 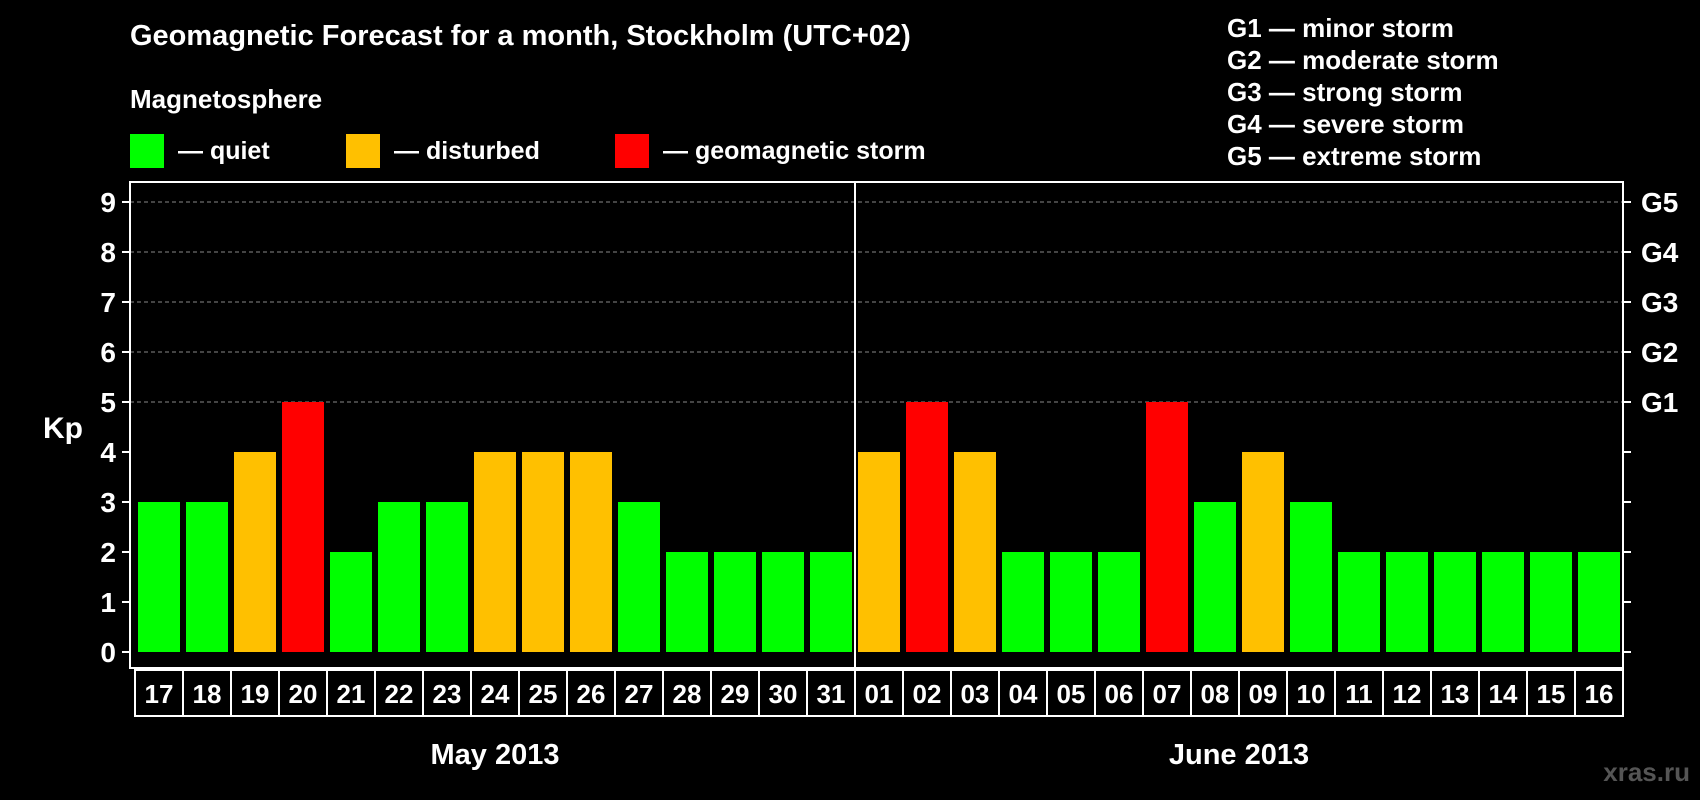 I want to click on x-tick-label: 01, so click(x=879, y=694).